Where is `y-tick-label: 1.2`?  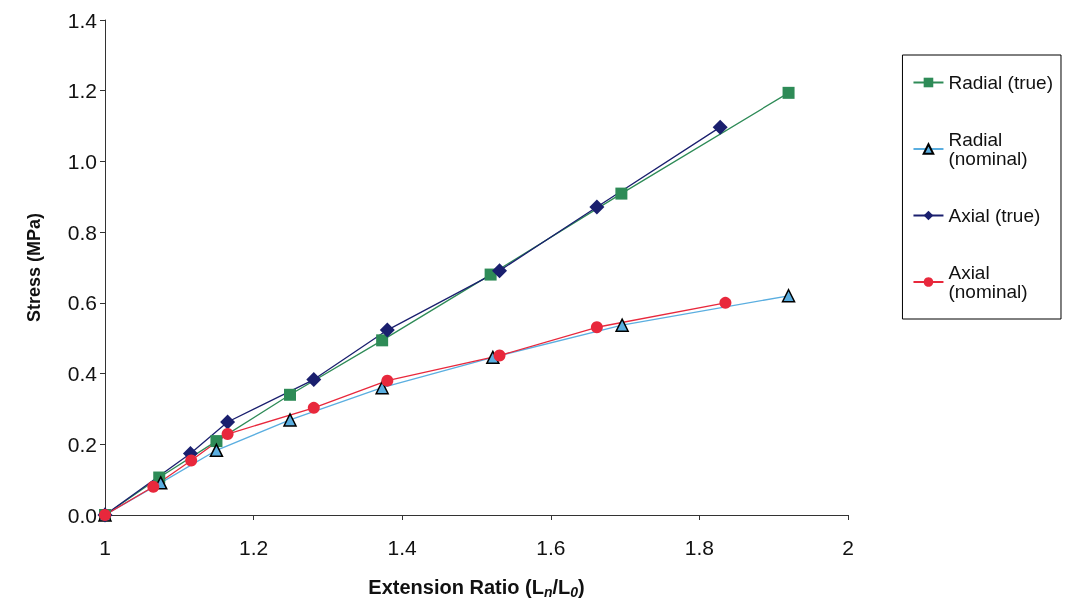
y-tick-label: 1.2 is located at coordinates (82, 91).